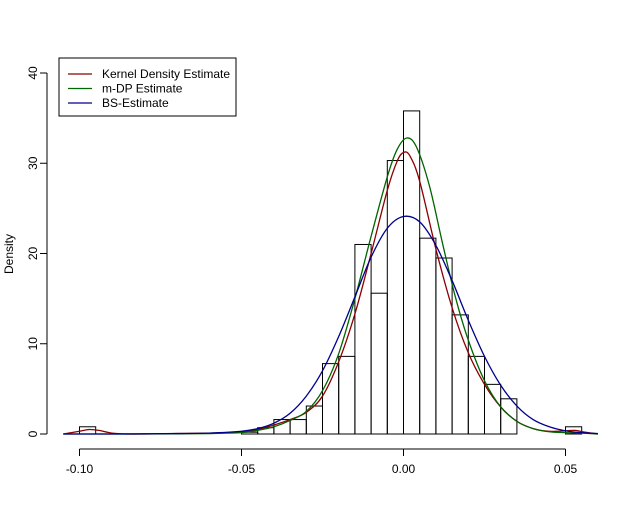 The height and width of the screenshot is (522, 631). What do you see at coordinates (33, 163) in the screenshot?
I see `y-tick-label: 30` at bounding box center [33, 163].